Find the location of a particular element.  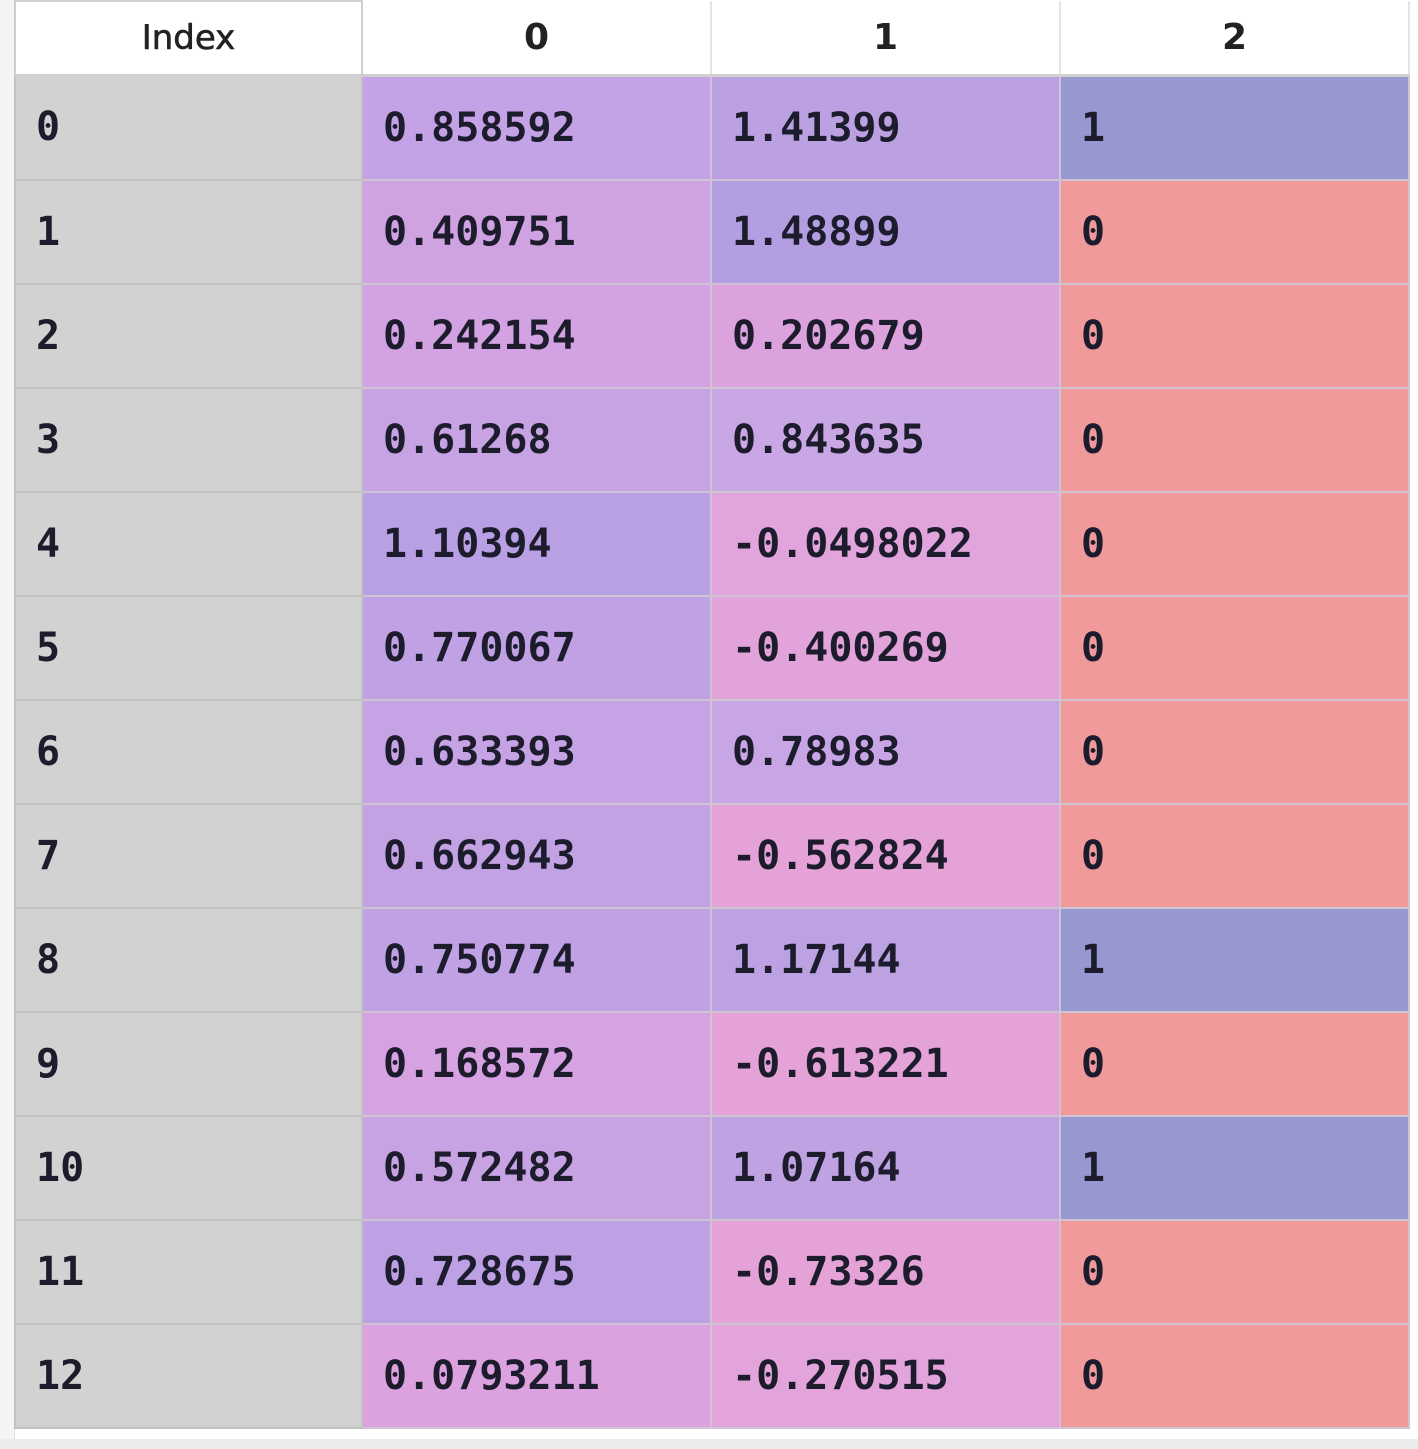

row-index-cell: 7 is located at coordinates (188, 855).